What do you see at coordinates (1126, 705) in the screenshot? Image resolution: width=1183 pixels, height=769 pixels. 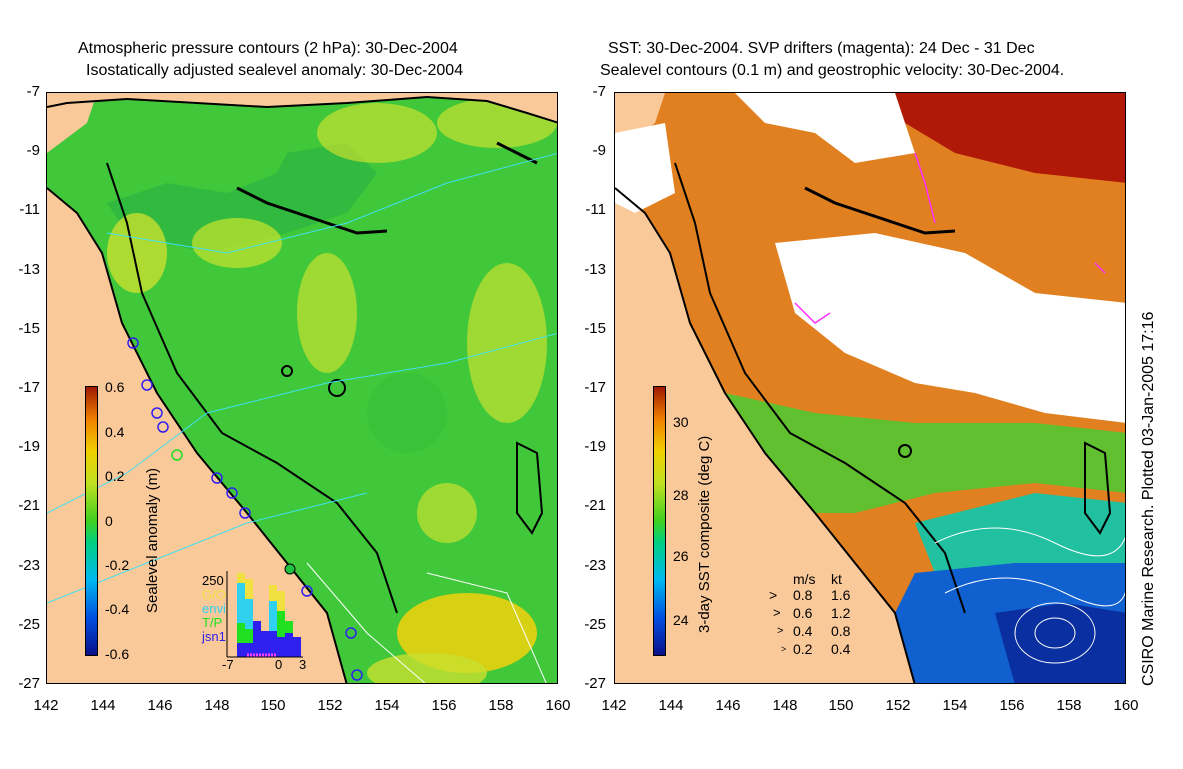 I see `right-xtick-9: 160` at bounding box center [1126, 705].